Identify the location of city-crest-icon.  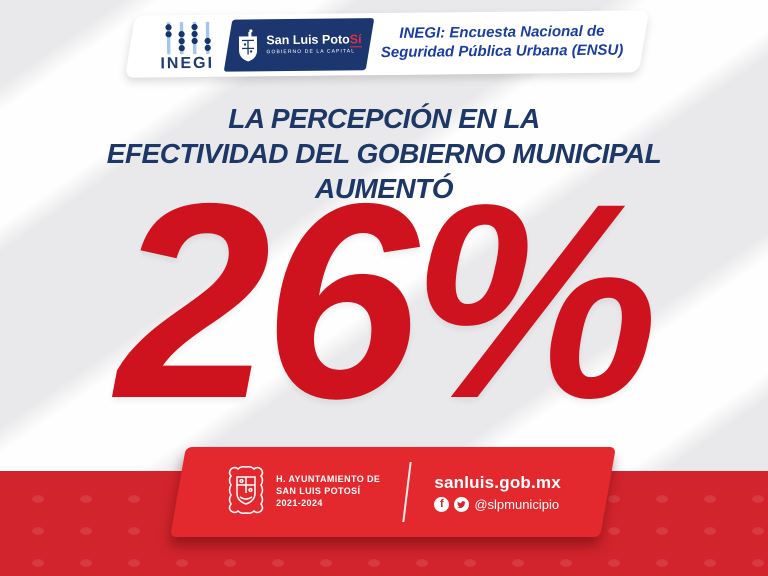
(246, 490).